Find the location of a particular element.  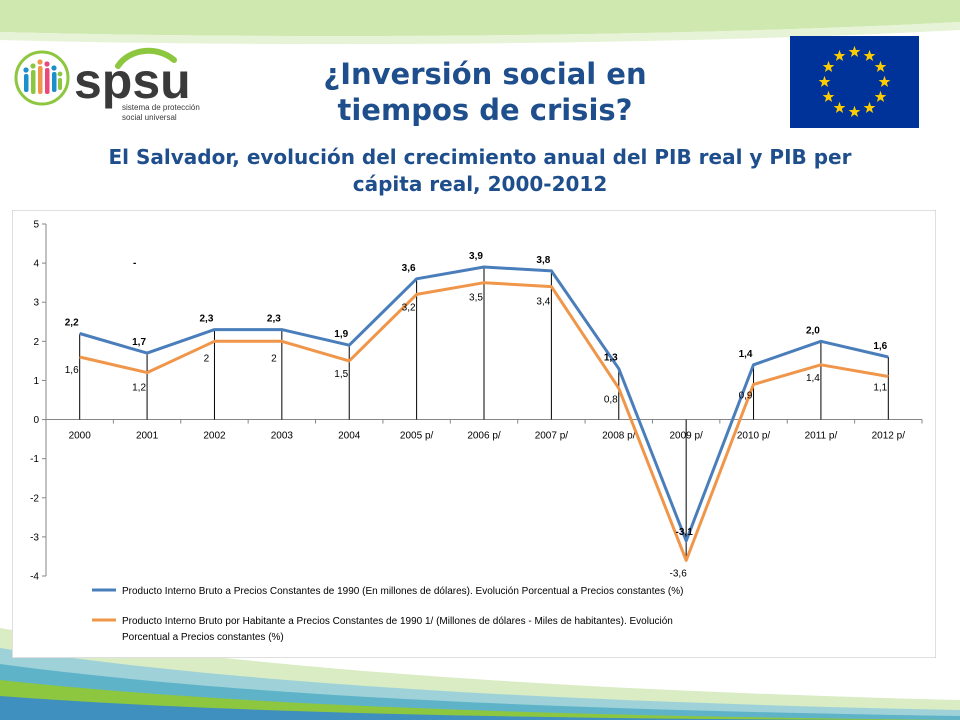

series-2-data-label: 0,9 is located at coordinates (746, 395).